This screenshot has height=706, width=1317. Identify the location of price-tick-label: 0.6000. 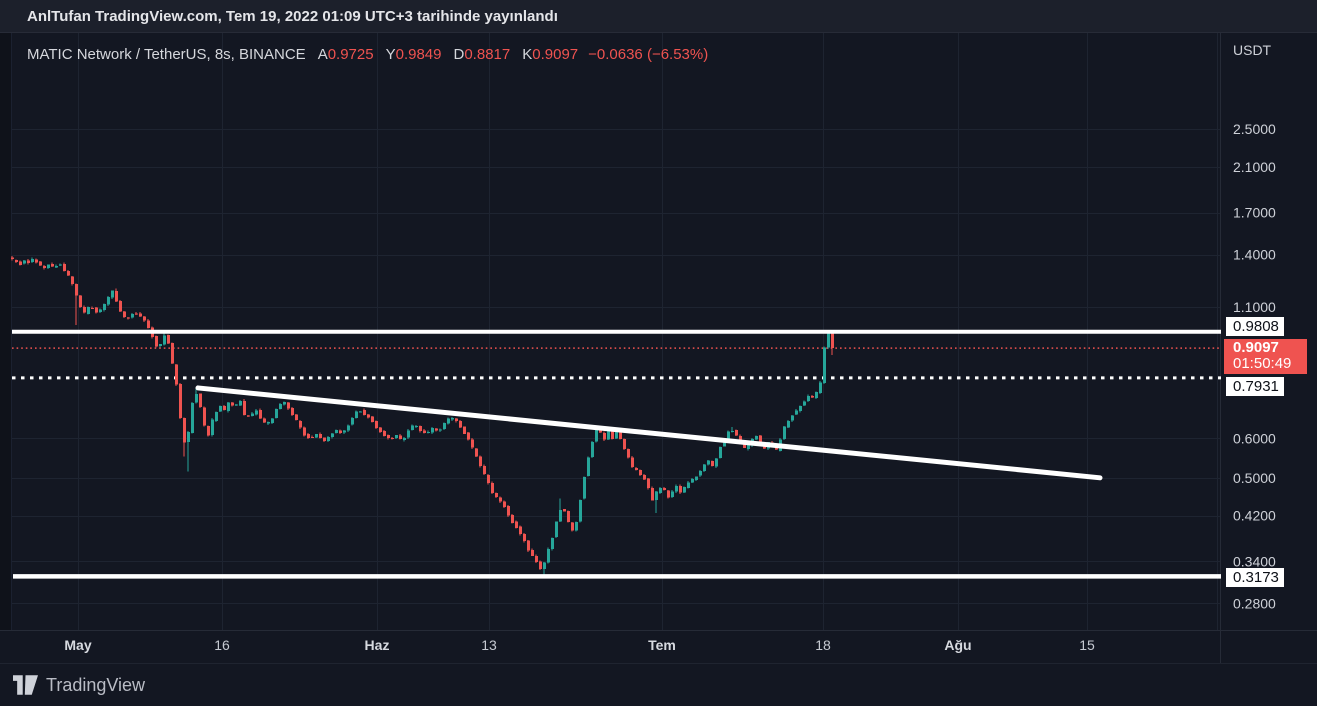
(1254, 438).